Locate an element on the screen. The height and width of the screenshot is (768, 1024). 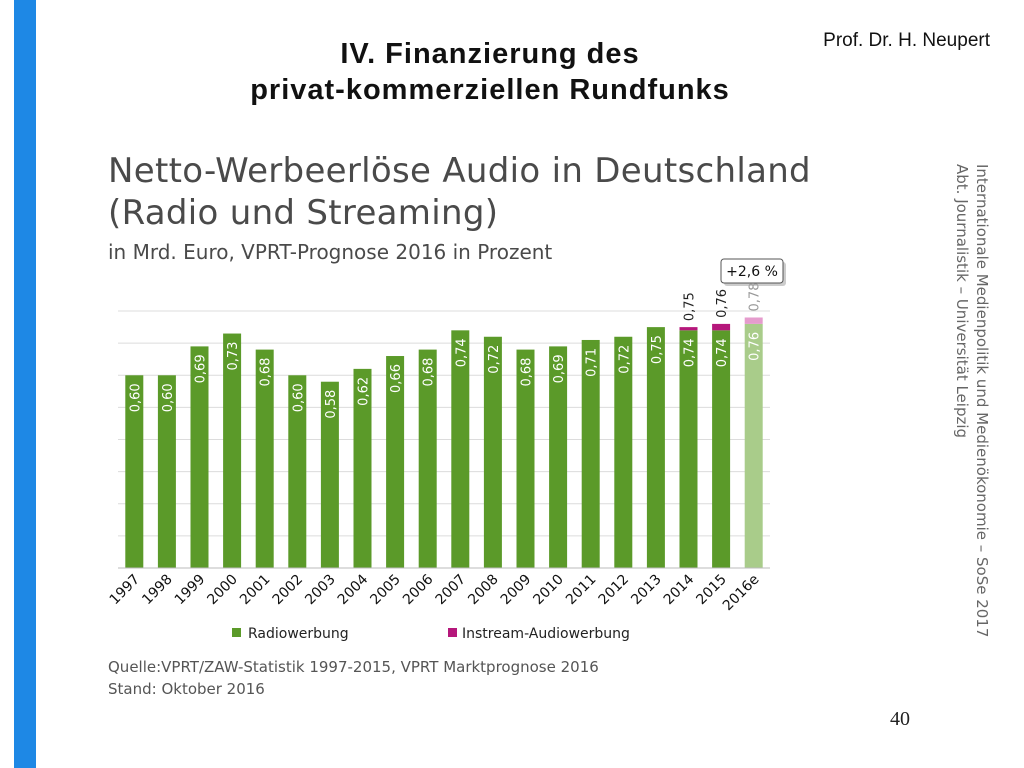
value-label: 0,73 is located at coordinates (233, 356).